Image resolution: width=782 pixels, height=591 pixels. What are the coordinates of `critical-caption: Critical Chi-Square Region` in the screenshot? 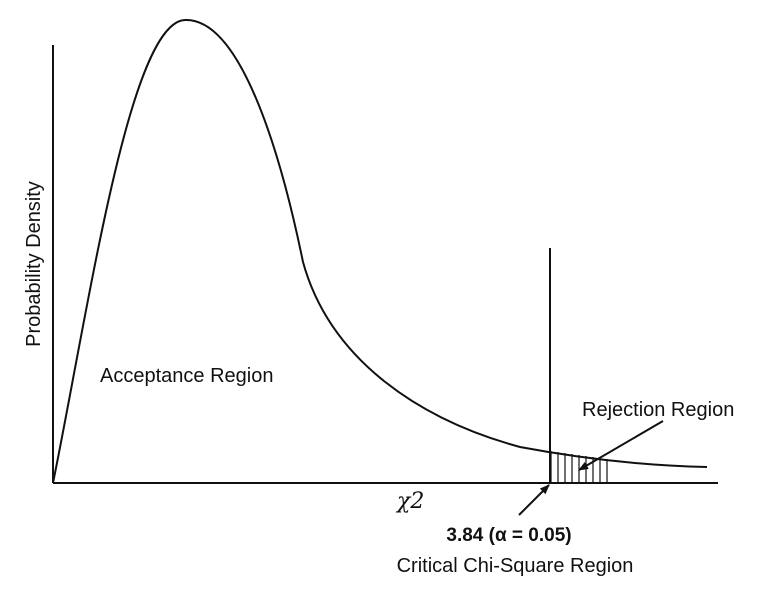 It's located at (515, 566).